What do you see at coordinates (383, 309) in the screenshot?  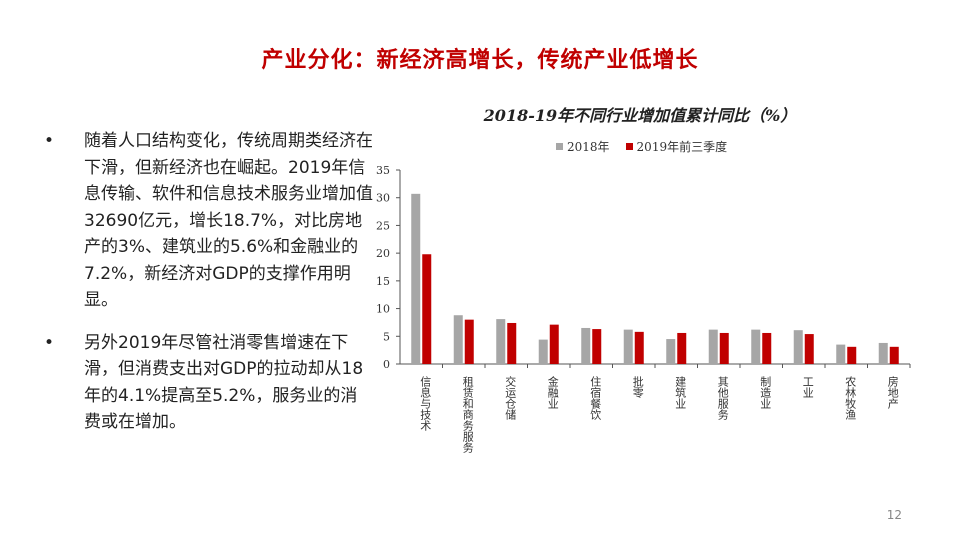 I see `y-tick-label: 10` at bounding box center [383, 309].